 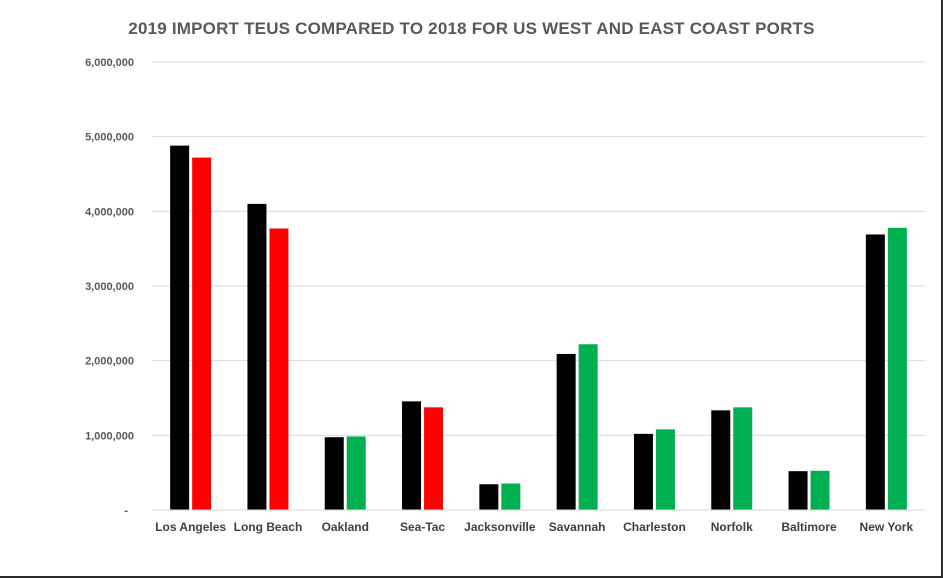 I want to click on y-tick-label: 6,000,000, so click(x=109, y=63).